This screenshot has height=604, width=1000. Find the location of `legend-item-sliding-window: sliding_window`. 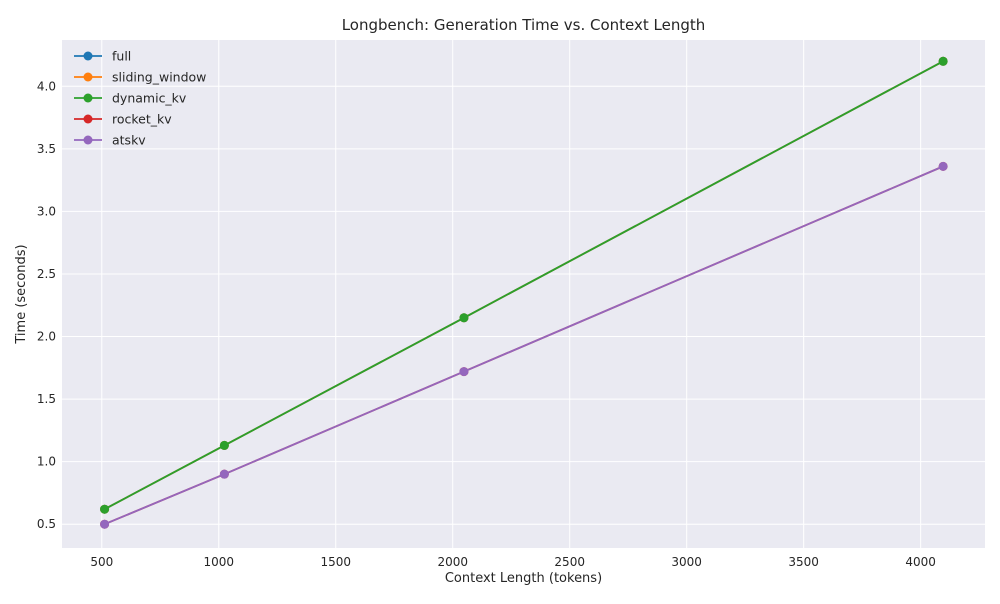

legend-item-sliding-window: sliding_window is located at coordinates (140, 77).